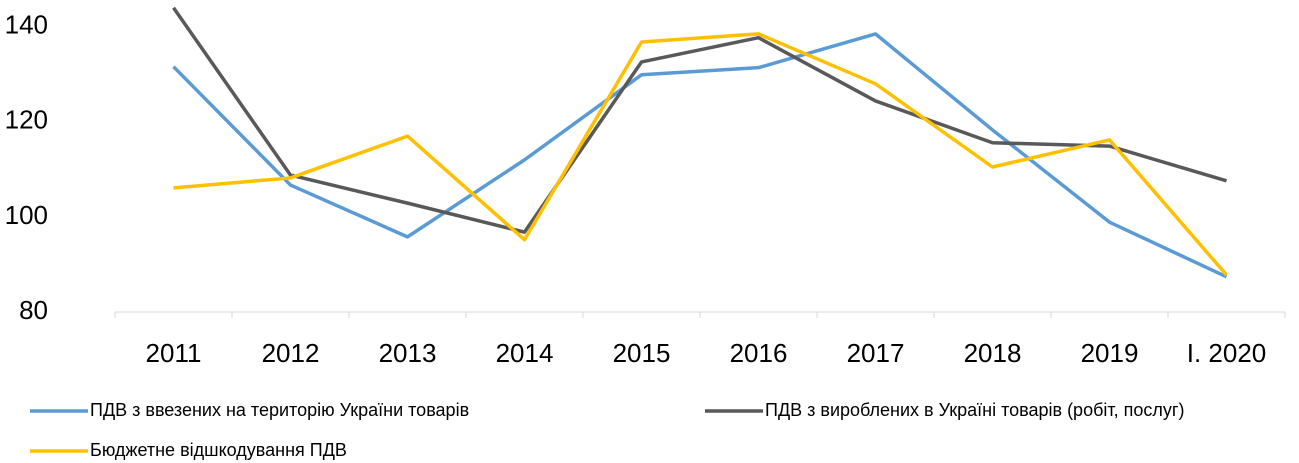  I want to click on x-tick-label: 2016, so click(759, 353).